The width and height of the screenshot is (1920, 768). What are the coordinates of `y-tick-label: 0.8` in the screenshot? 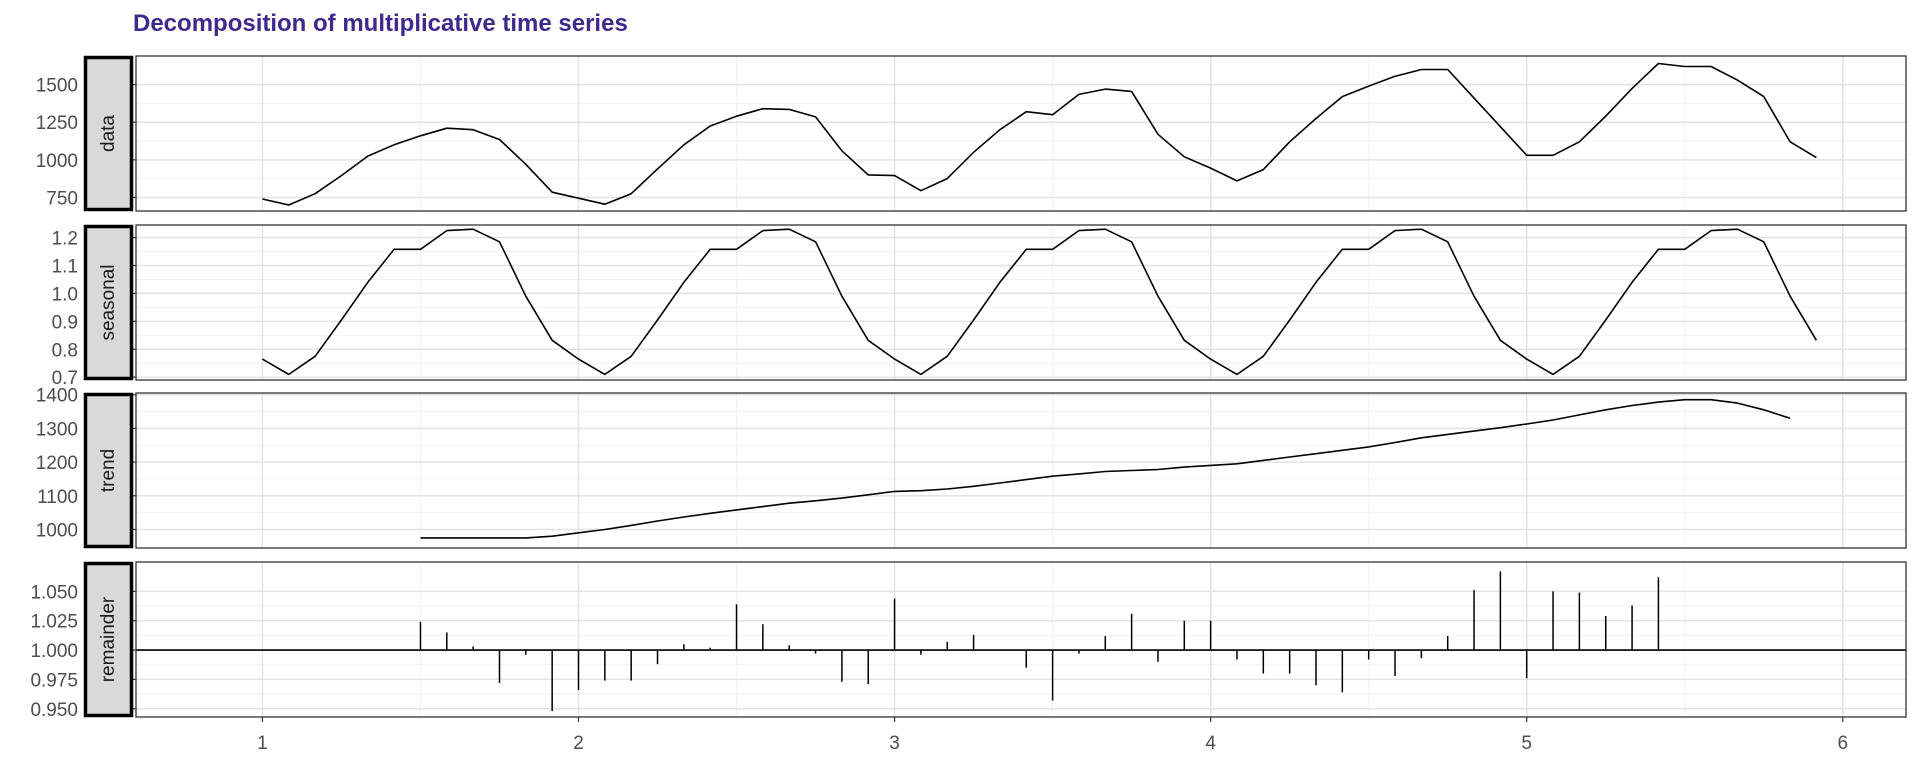 It's located at (65, 350).